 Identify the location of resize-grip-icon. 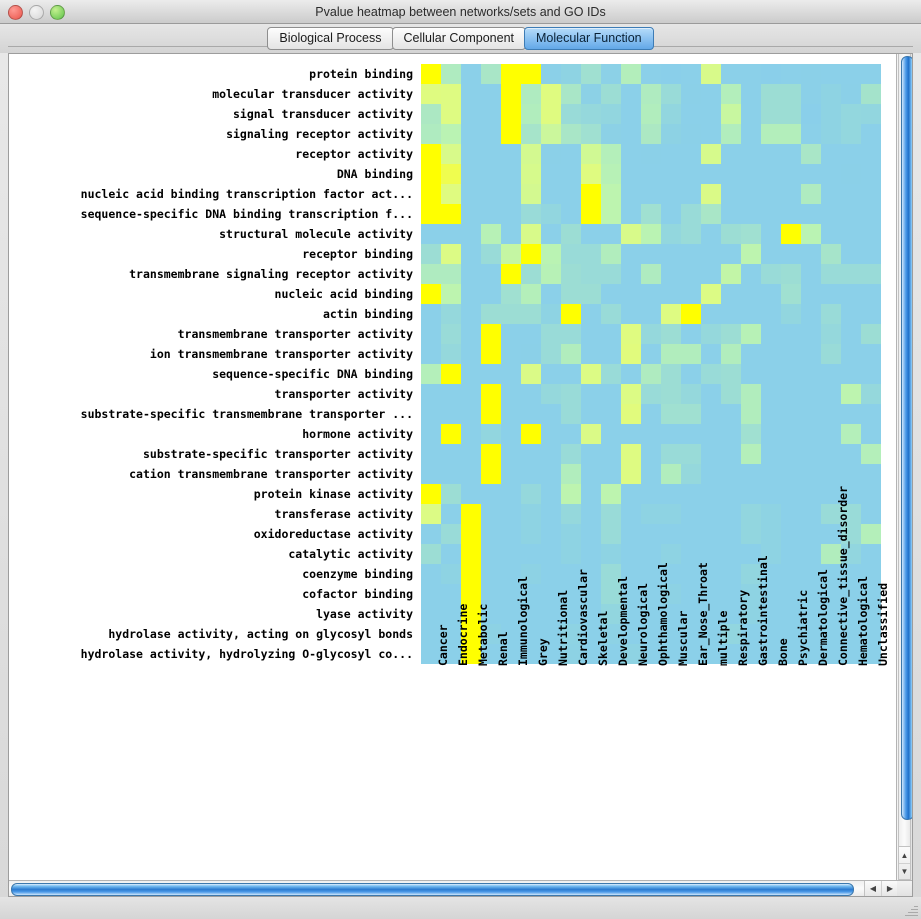
(911, 910).